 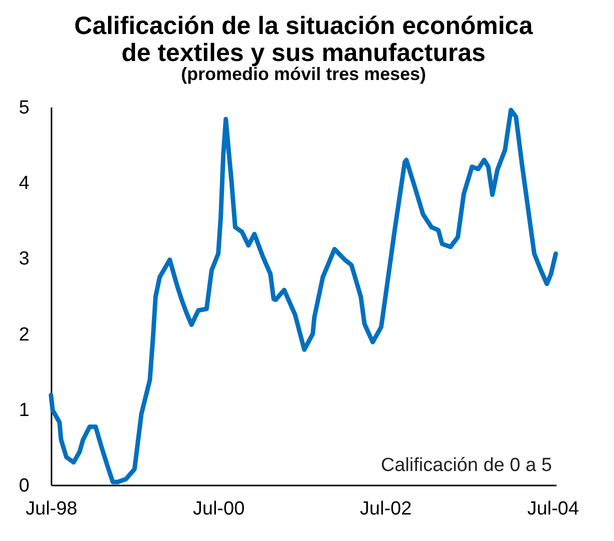 I want to click on text: Calificación de la situación económica, so click(x=303, y=26).